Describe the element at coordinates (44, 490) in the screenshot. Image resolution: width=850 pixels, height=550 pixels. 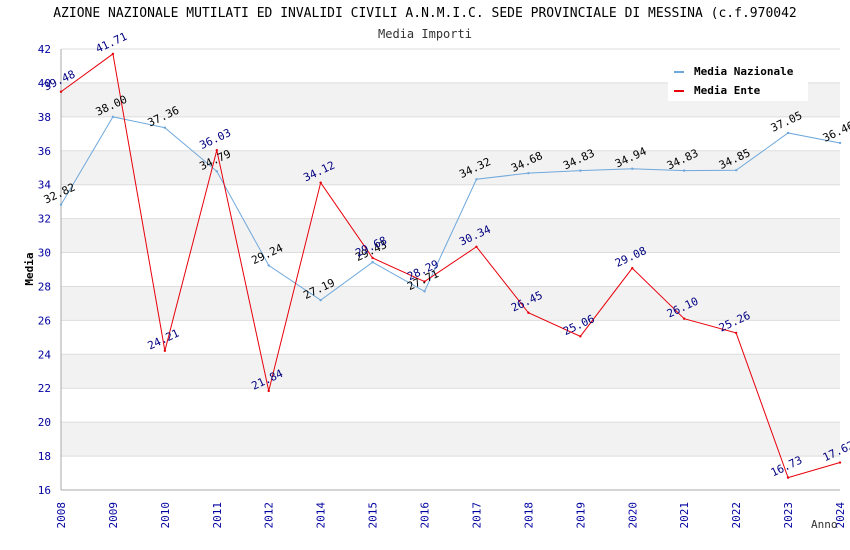
I see `y-tick-label: 16` at that location.